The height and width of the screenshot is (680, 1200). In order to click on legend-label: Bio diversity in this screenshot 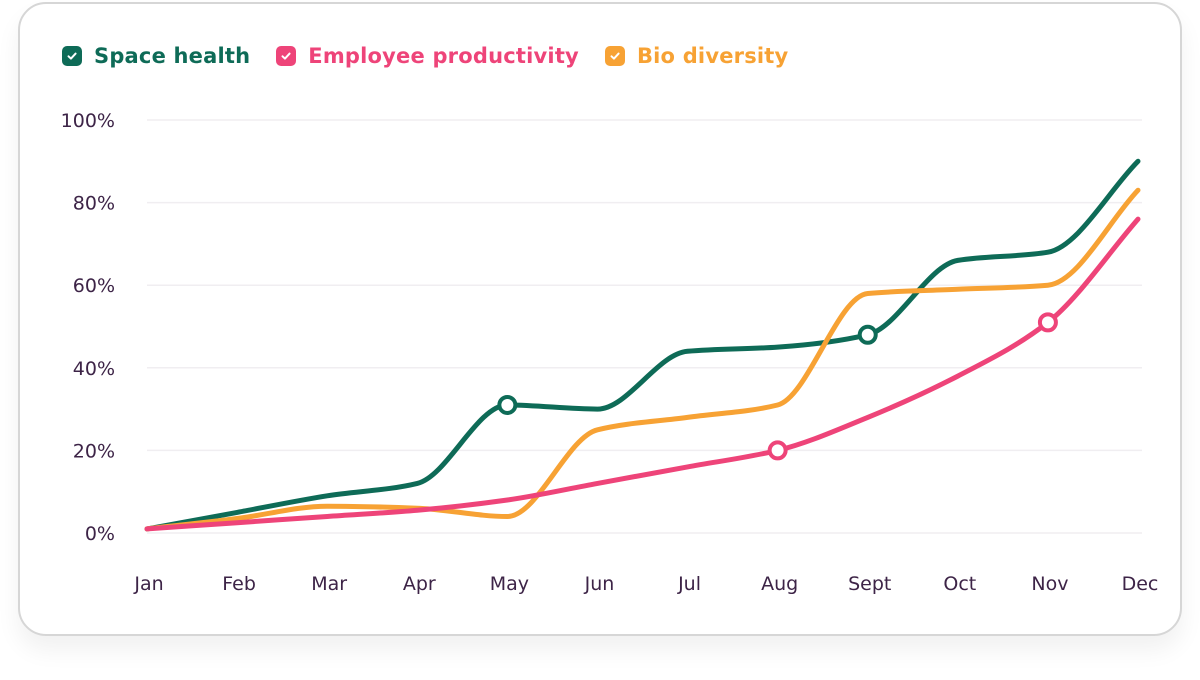, I will do `click(712, 56)`.